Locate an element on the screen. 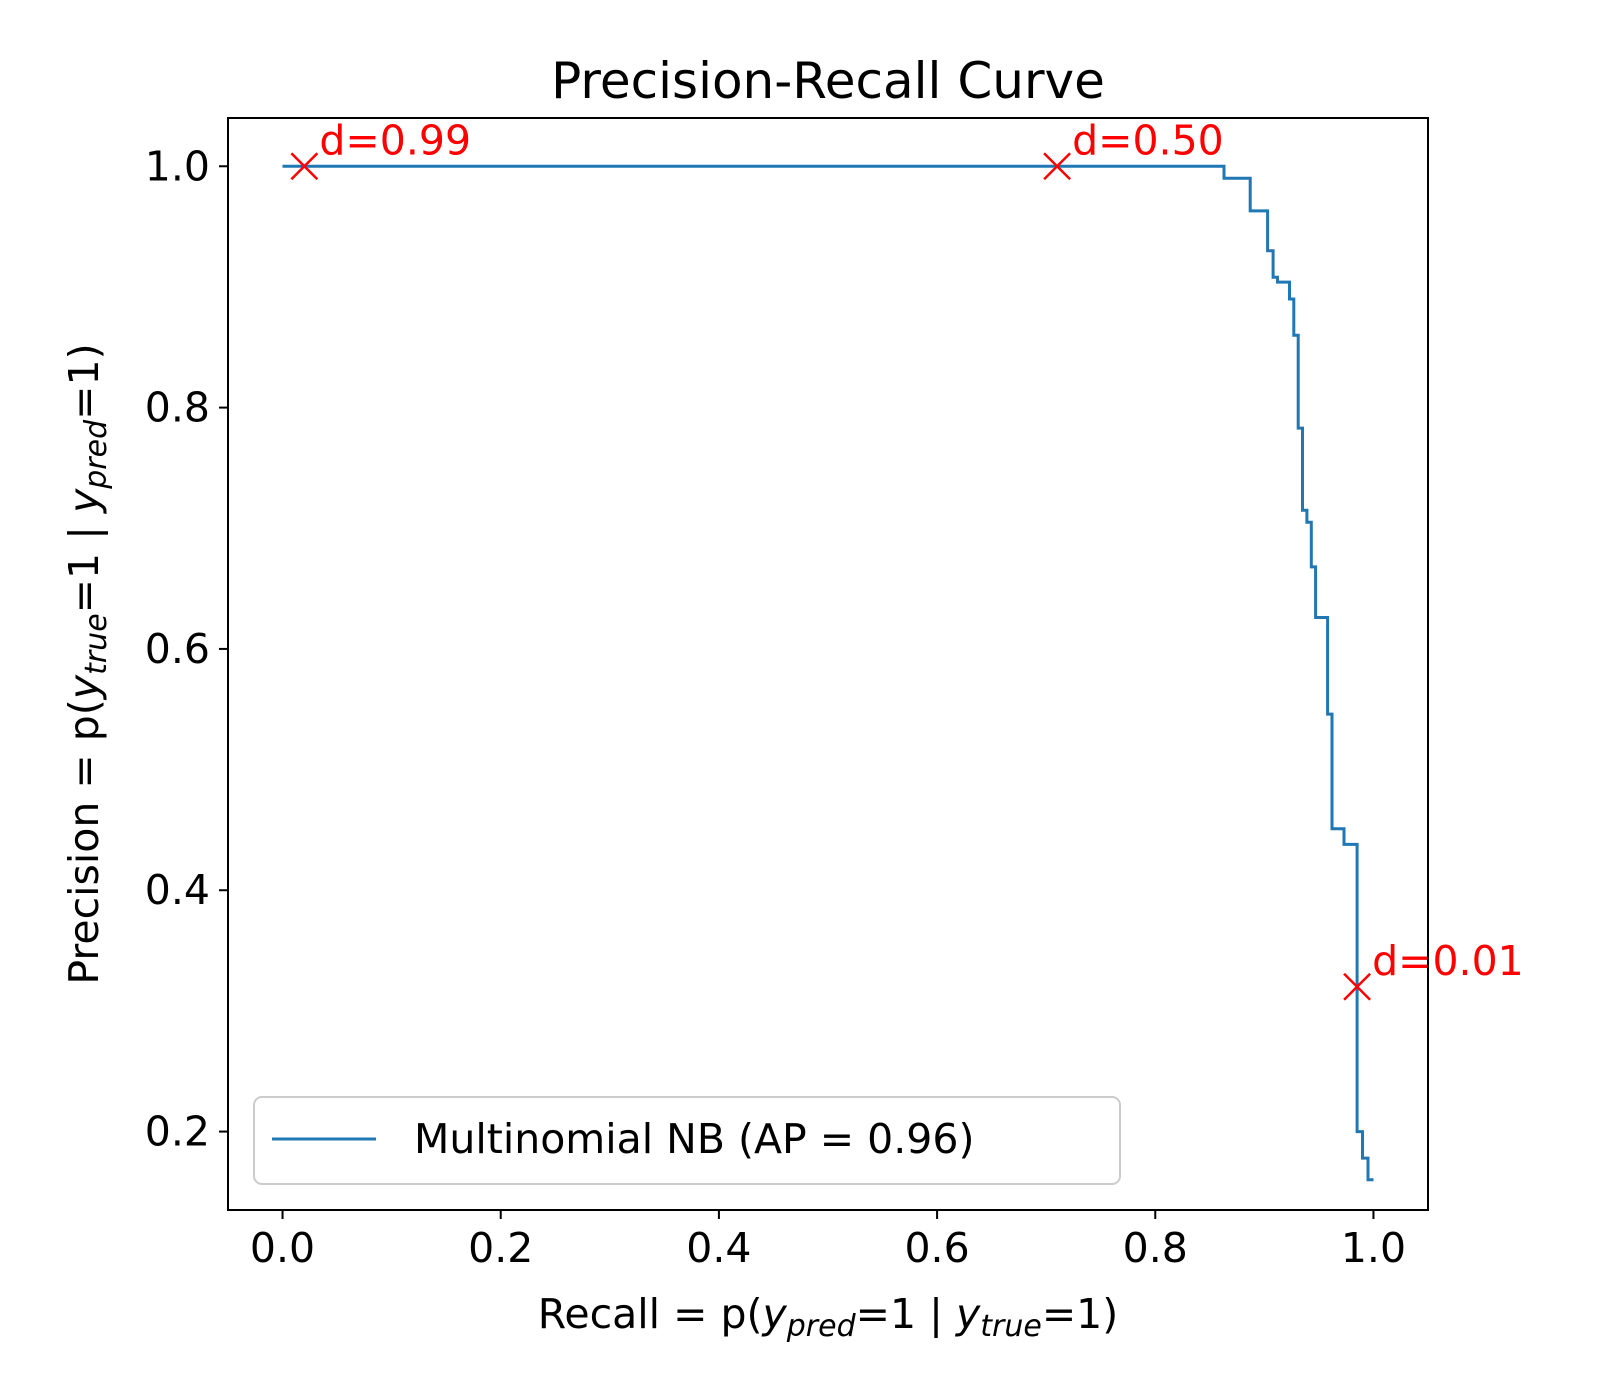  threshold-label-2: d=0.01 is located at coordinates (1448, 961).